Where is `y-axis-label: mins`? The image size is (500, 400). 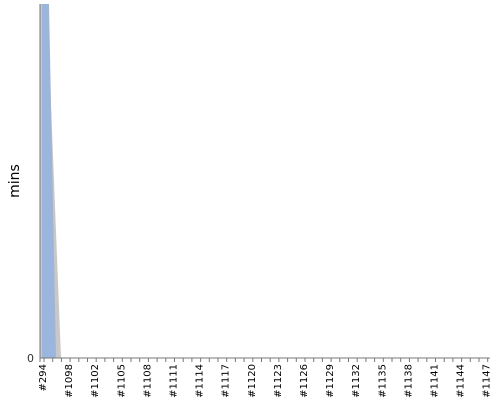
y-axis-label: mins is located at coordinates (15, 181).